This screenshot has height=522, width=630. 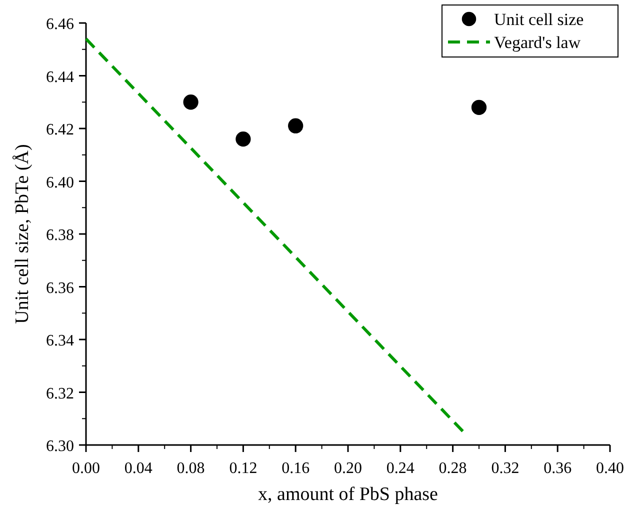 What do you see at coordinates (60, 393) in the screenshot?
I see `y-tick-label: 6.32` at bounding box center [60, 393].